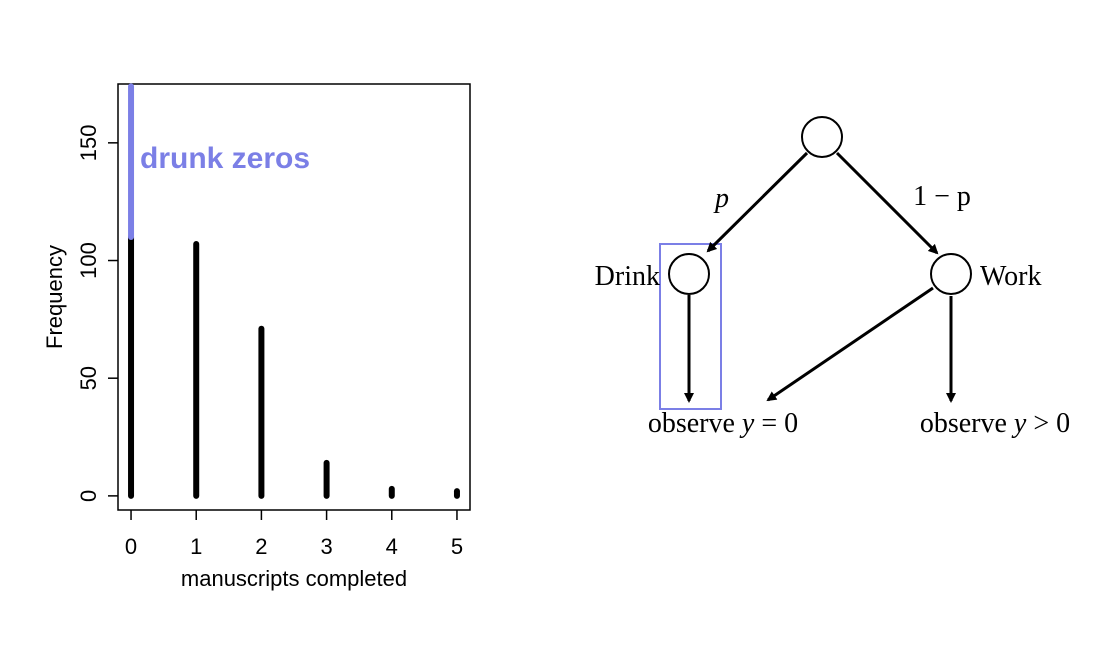  I want to click on x-tick-label-5: 5, so click(457, 546).